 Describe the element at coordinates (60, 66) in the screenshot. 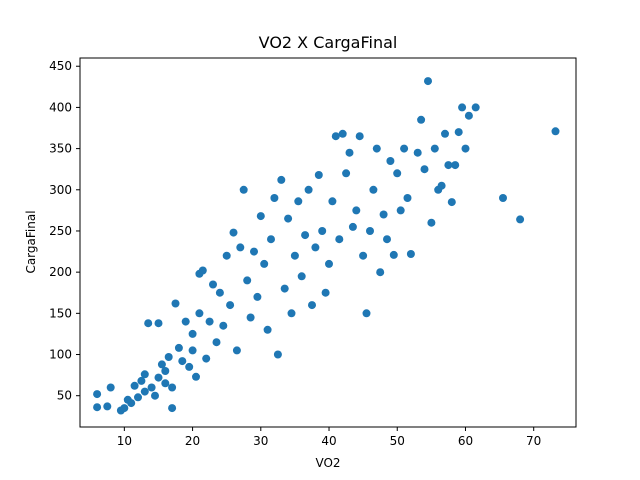

I see `y-tick-label: 450` at that location.